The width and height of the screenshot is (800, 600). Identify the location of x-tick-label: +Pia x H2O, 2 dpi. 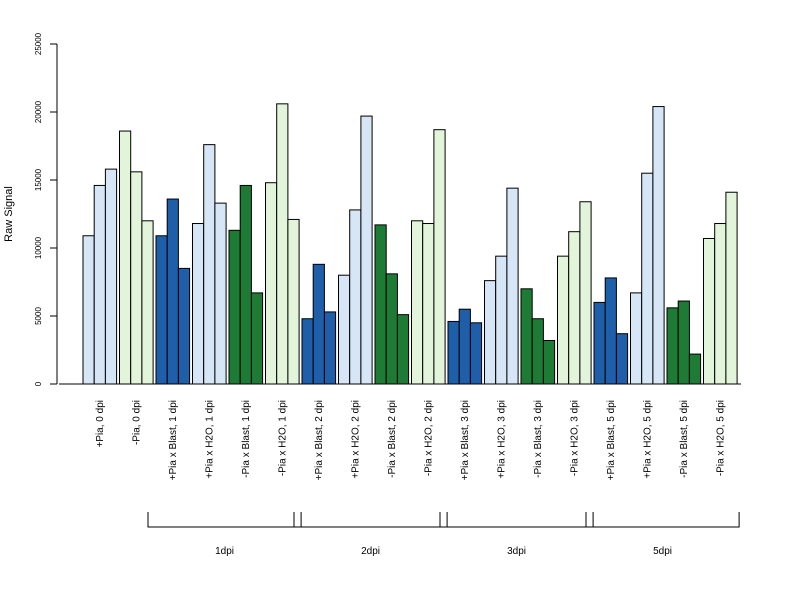
(355, 439).